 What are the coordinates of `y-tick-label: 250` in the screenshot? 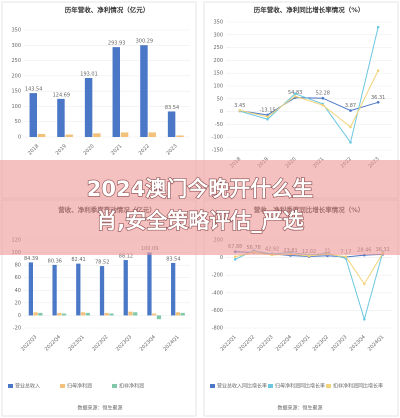 It's located at (16, 61).